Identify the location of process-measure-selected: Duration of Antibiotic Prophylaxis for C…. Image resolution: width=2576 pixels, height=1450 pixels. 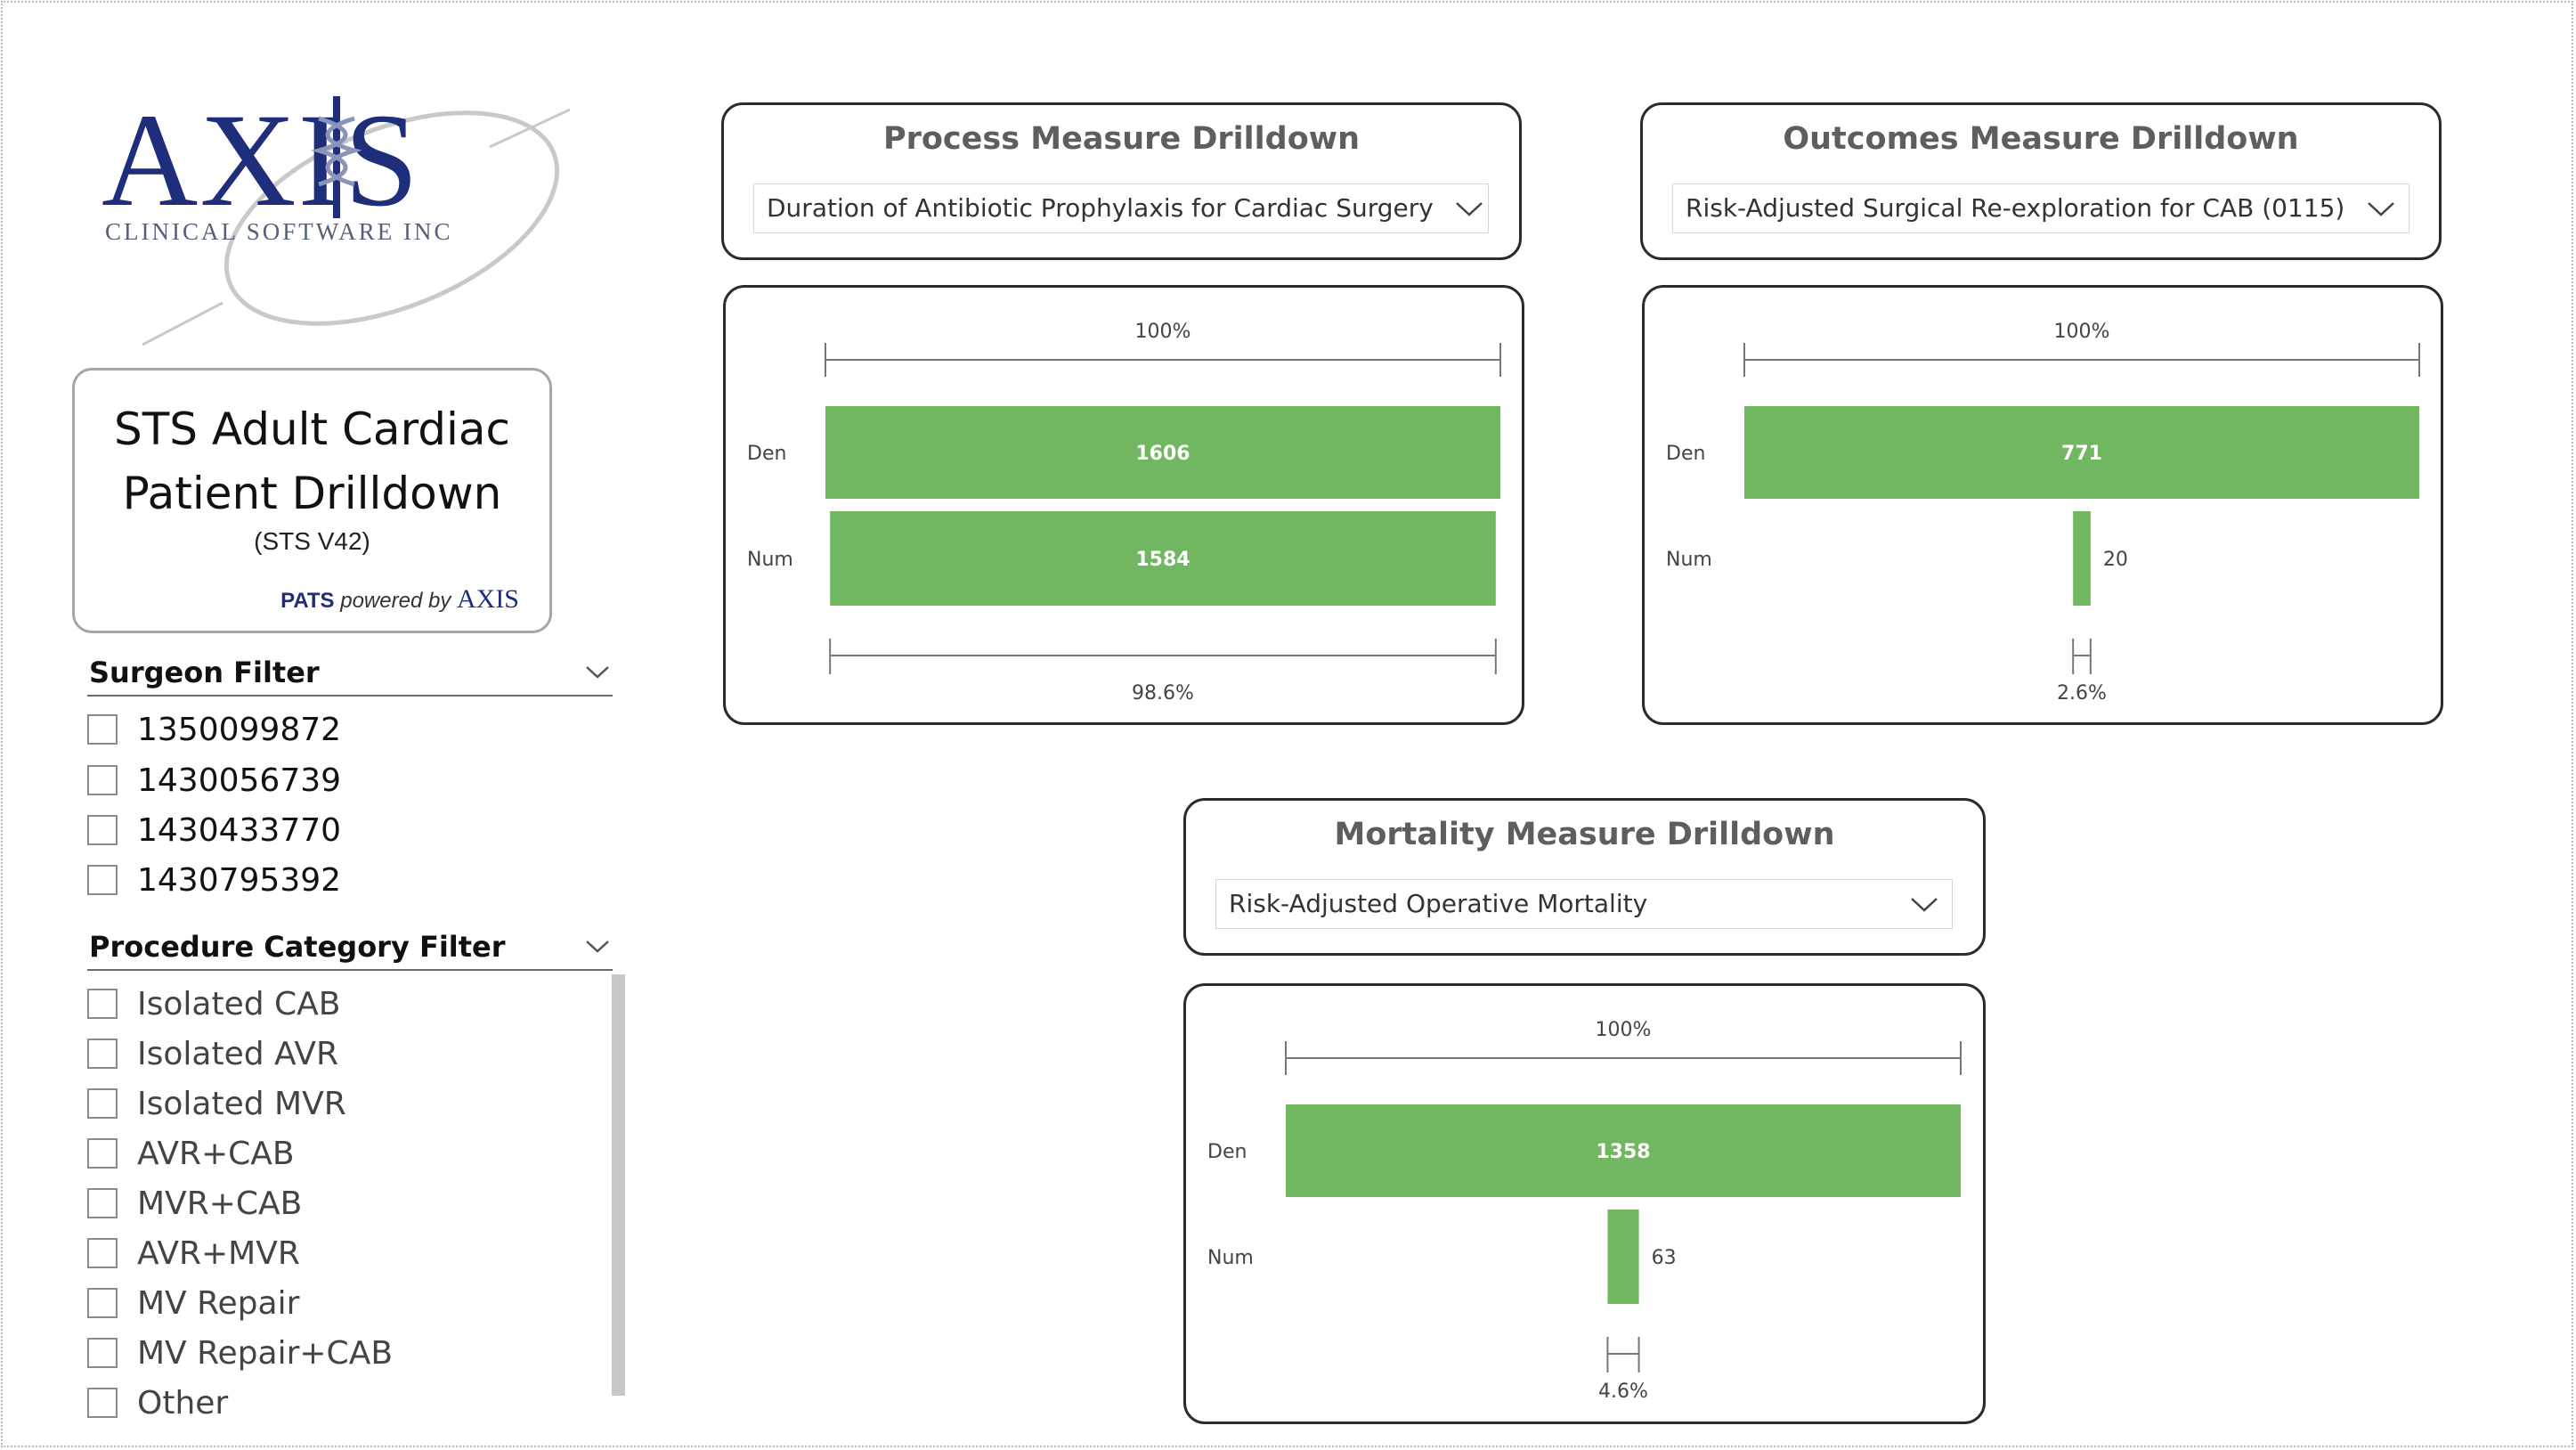
(1105, 208).